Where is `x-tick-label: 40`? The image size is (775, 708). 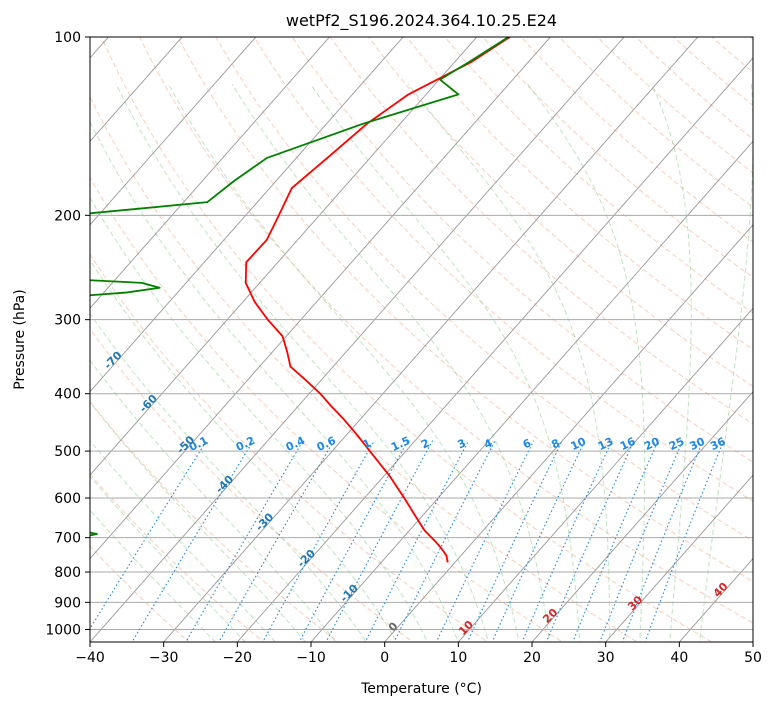
x-tick-label: 40 is located at coordinates (679, 658).